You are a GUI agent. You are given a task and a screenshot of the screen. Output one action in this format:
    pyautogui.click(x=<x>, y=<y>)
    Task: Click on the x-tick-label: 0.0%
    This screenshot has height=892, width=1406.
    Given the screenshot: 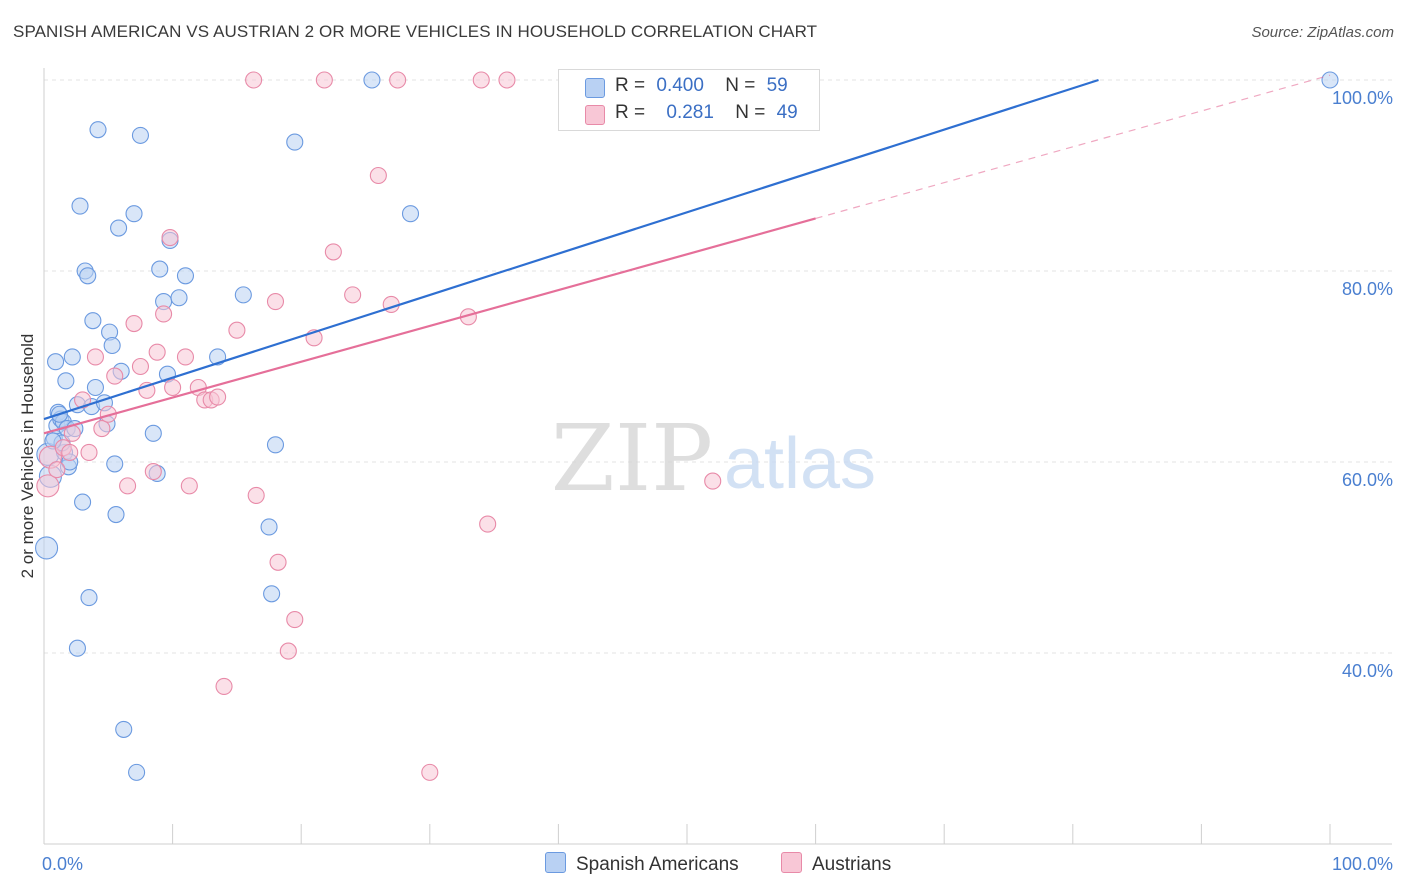 What is the action you would take?
    pyautogui.click(x=62, y=864)
    